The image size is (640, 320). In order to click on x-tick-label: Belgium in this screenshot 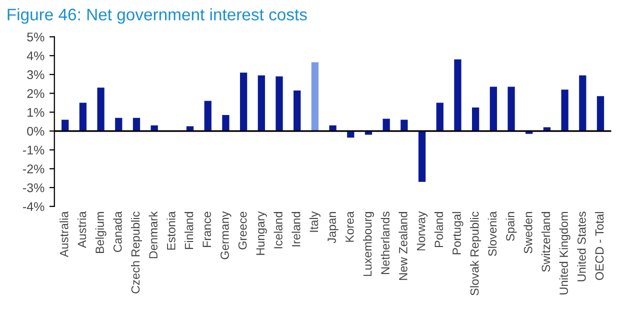, I will do `click(100, 232)`.